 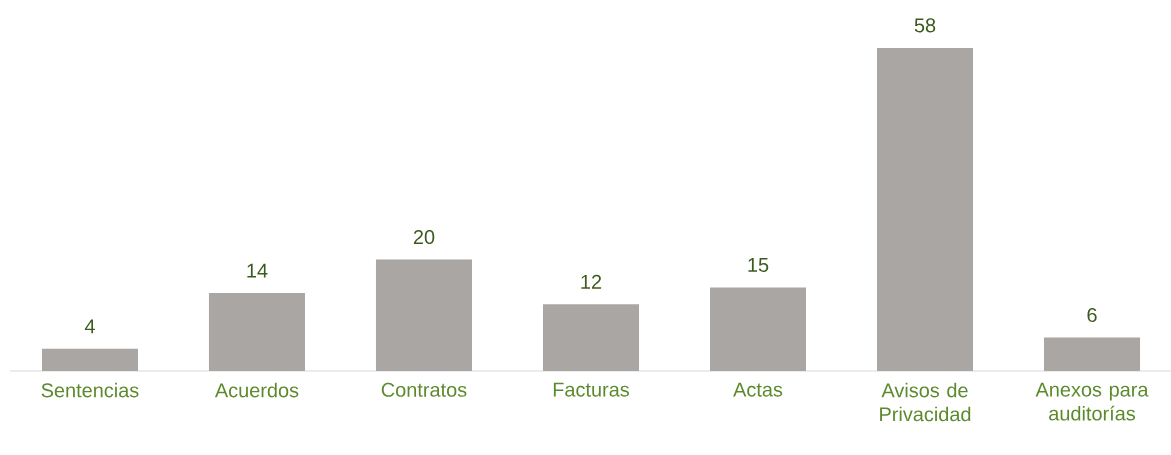 I want to click on data-label: 58, so click(x=925, y=25).